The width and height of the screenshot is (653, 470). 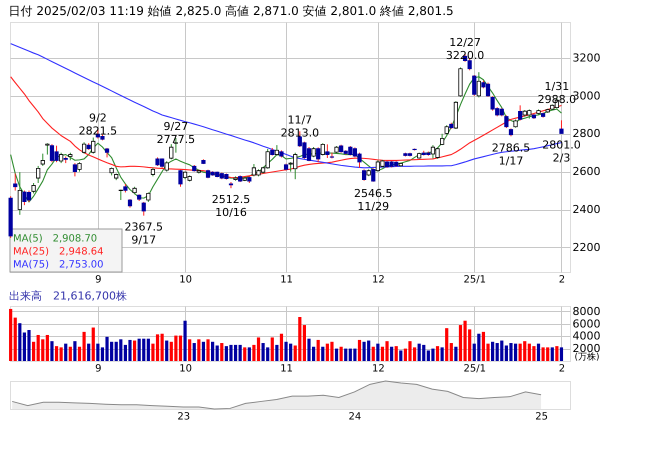 I want to click on x-tick-label: 25, so click(x=541, y=417).